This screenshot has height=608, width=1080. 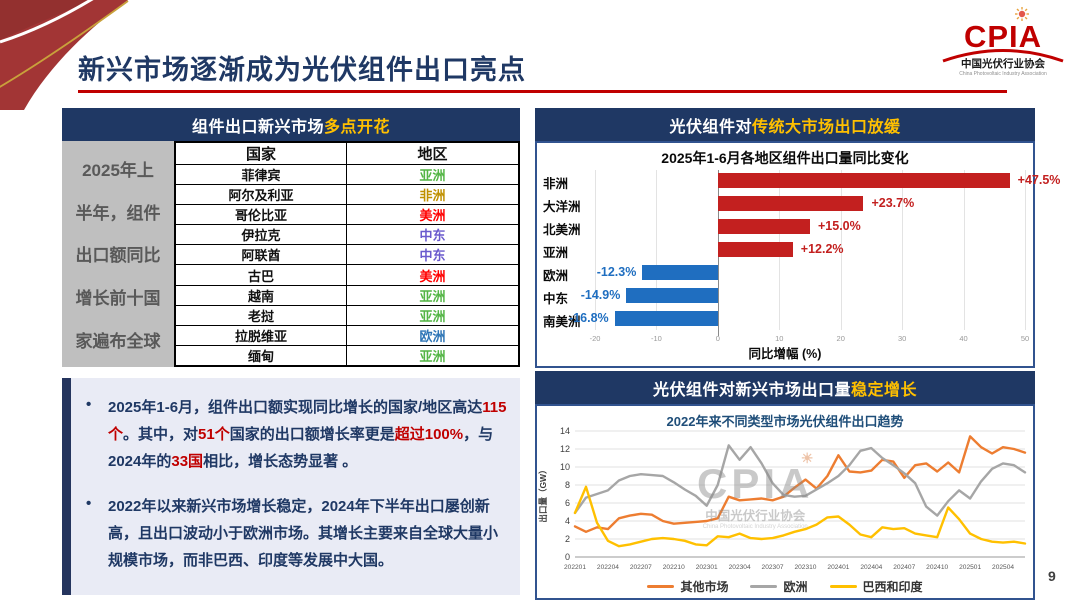 I want to click on bar-chart-category-label: 非洲, so click(x=556, y=184).